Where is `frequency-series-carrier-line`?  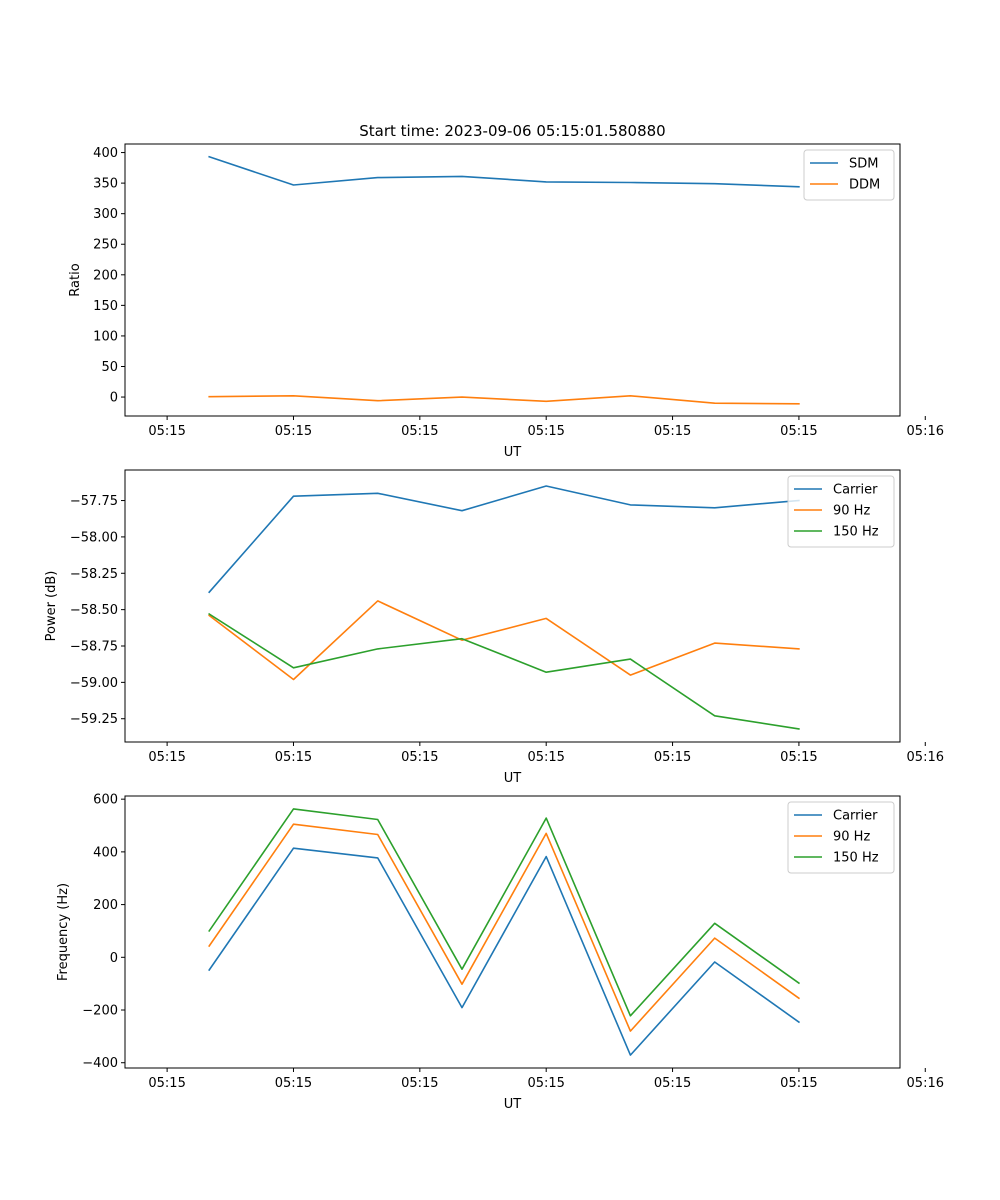 frequency-series-carrier-line is located at coordinates (504, 951).